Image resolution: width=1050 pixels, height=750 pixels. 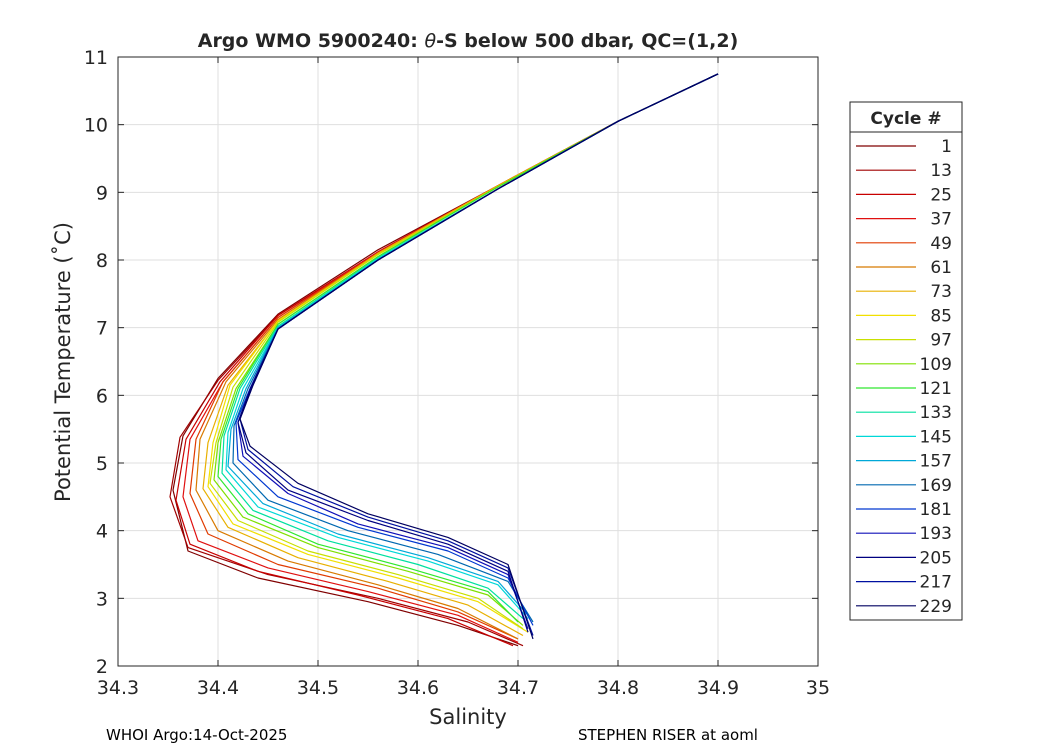 What do you see at coordinates (941, 220) in the screenshot?
I see `legend-entry-label: 37` at bounding box center [941, 220].